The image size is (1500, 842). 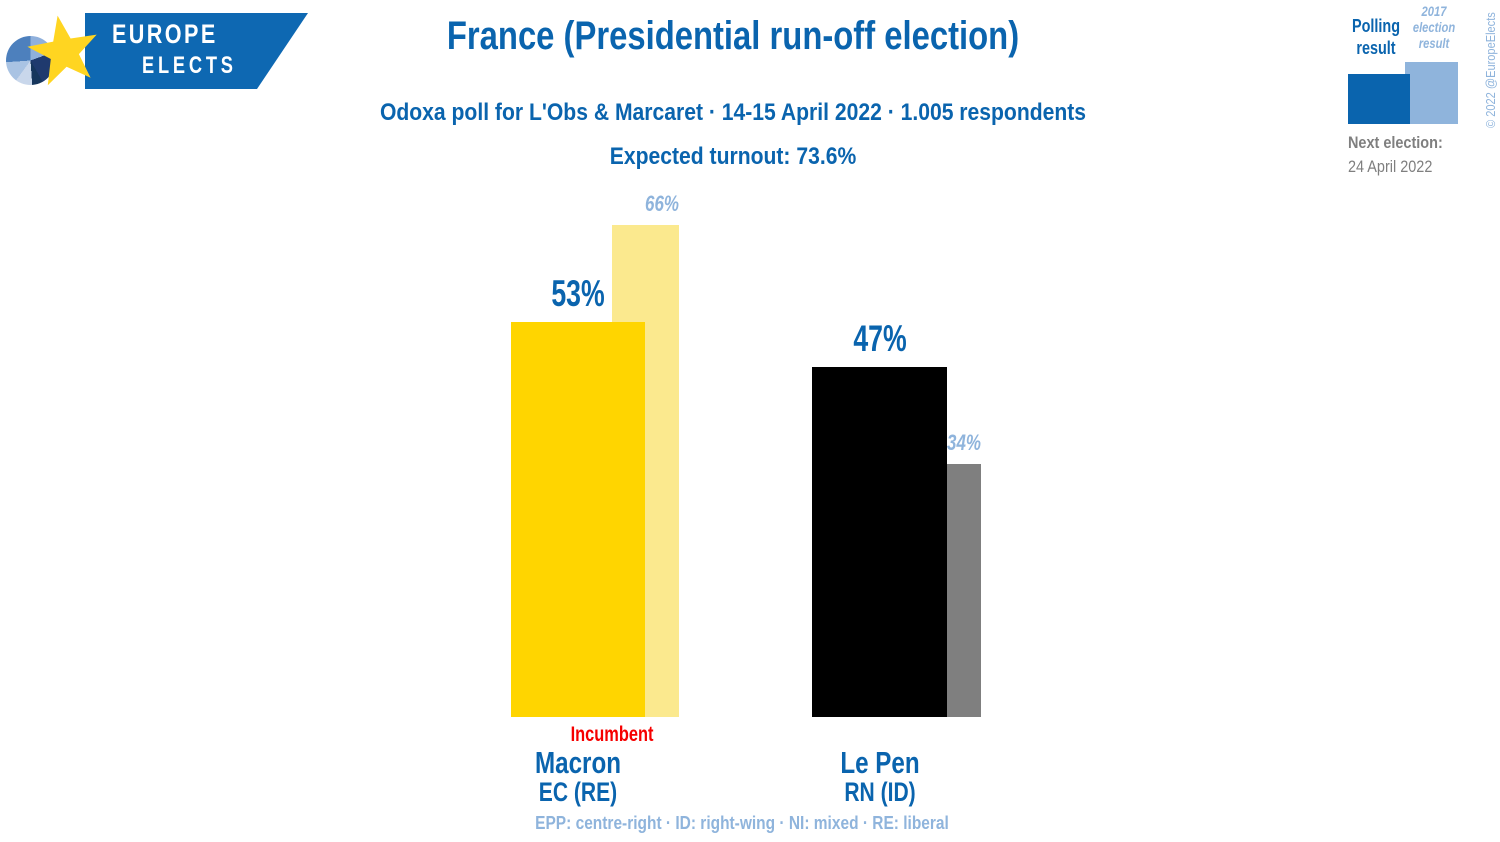 I want to click on star-icon, so click(x=62, y=50).